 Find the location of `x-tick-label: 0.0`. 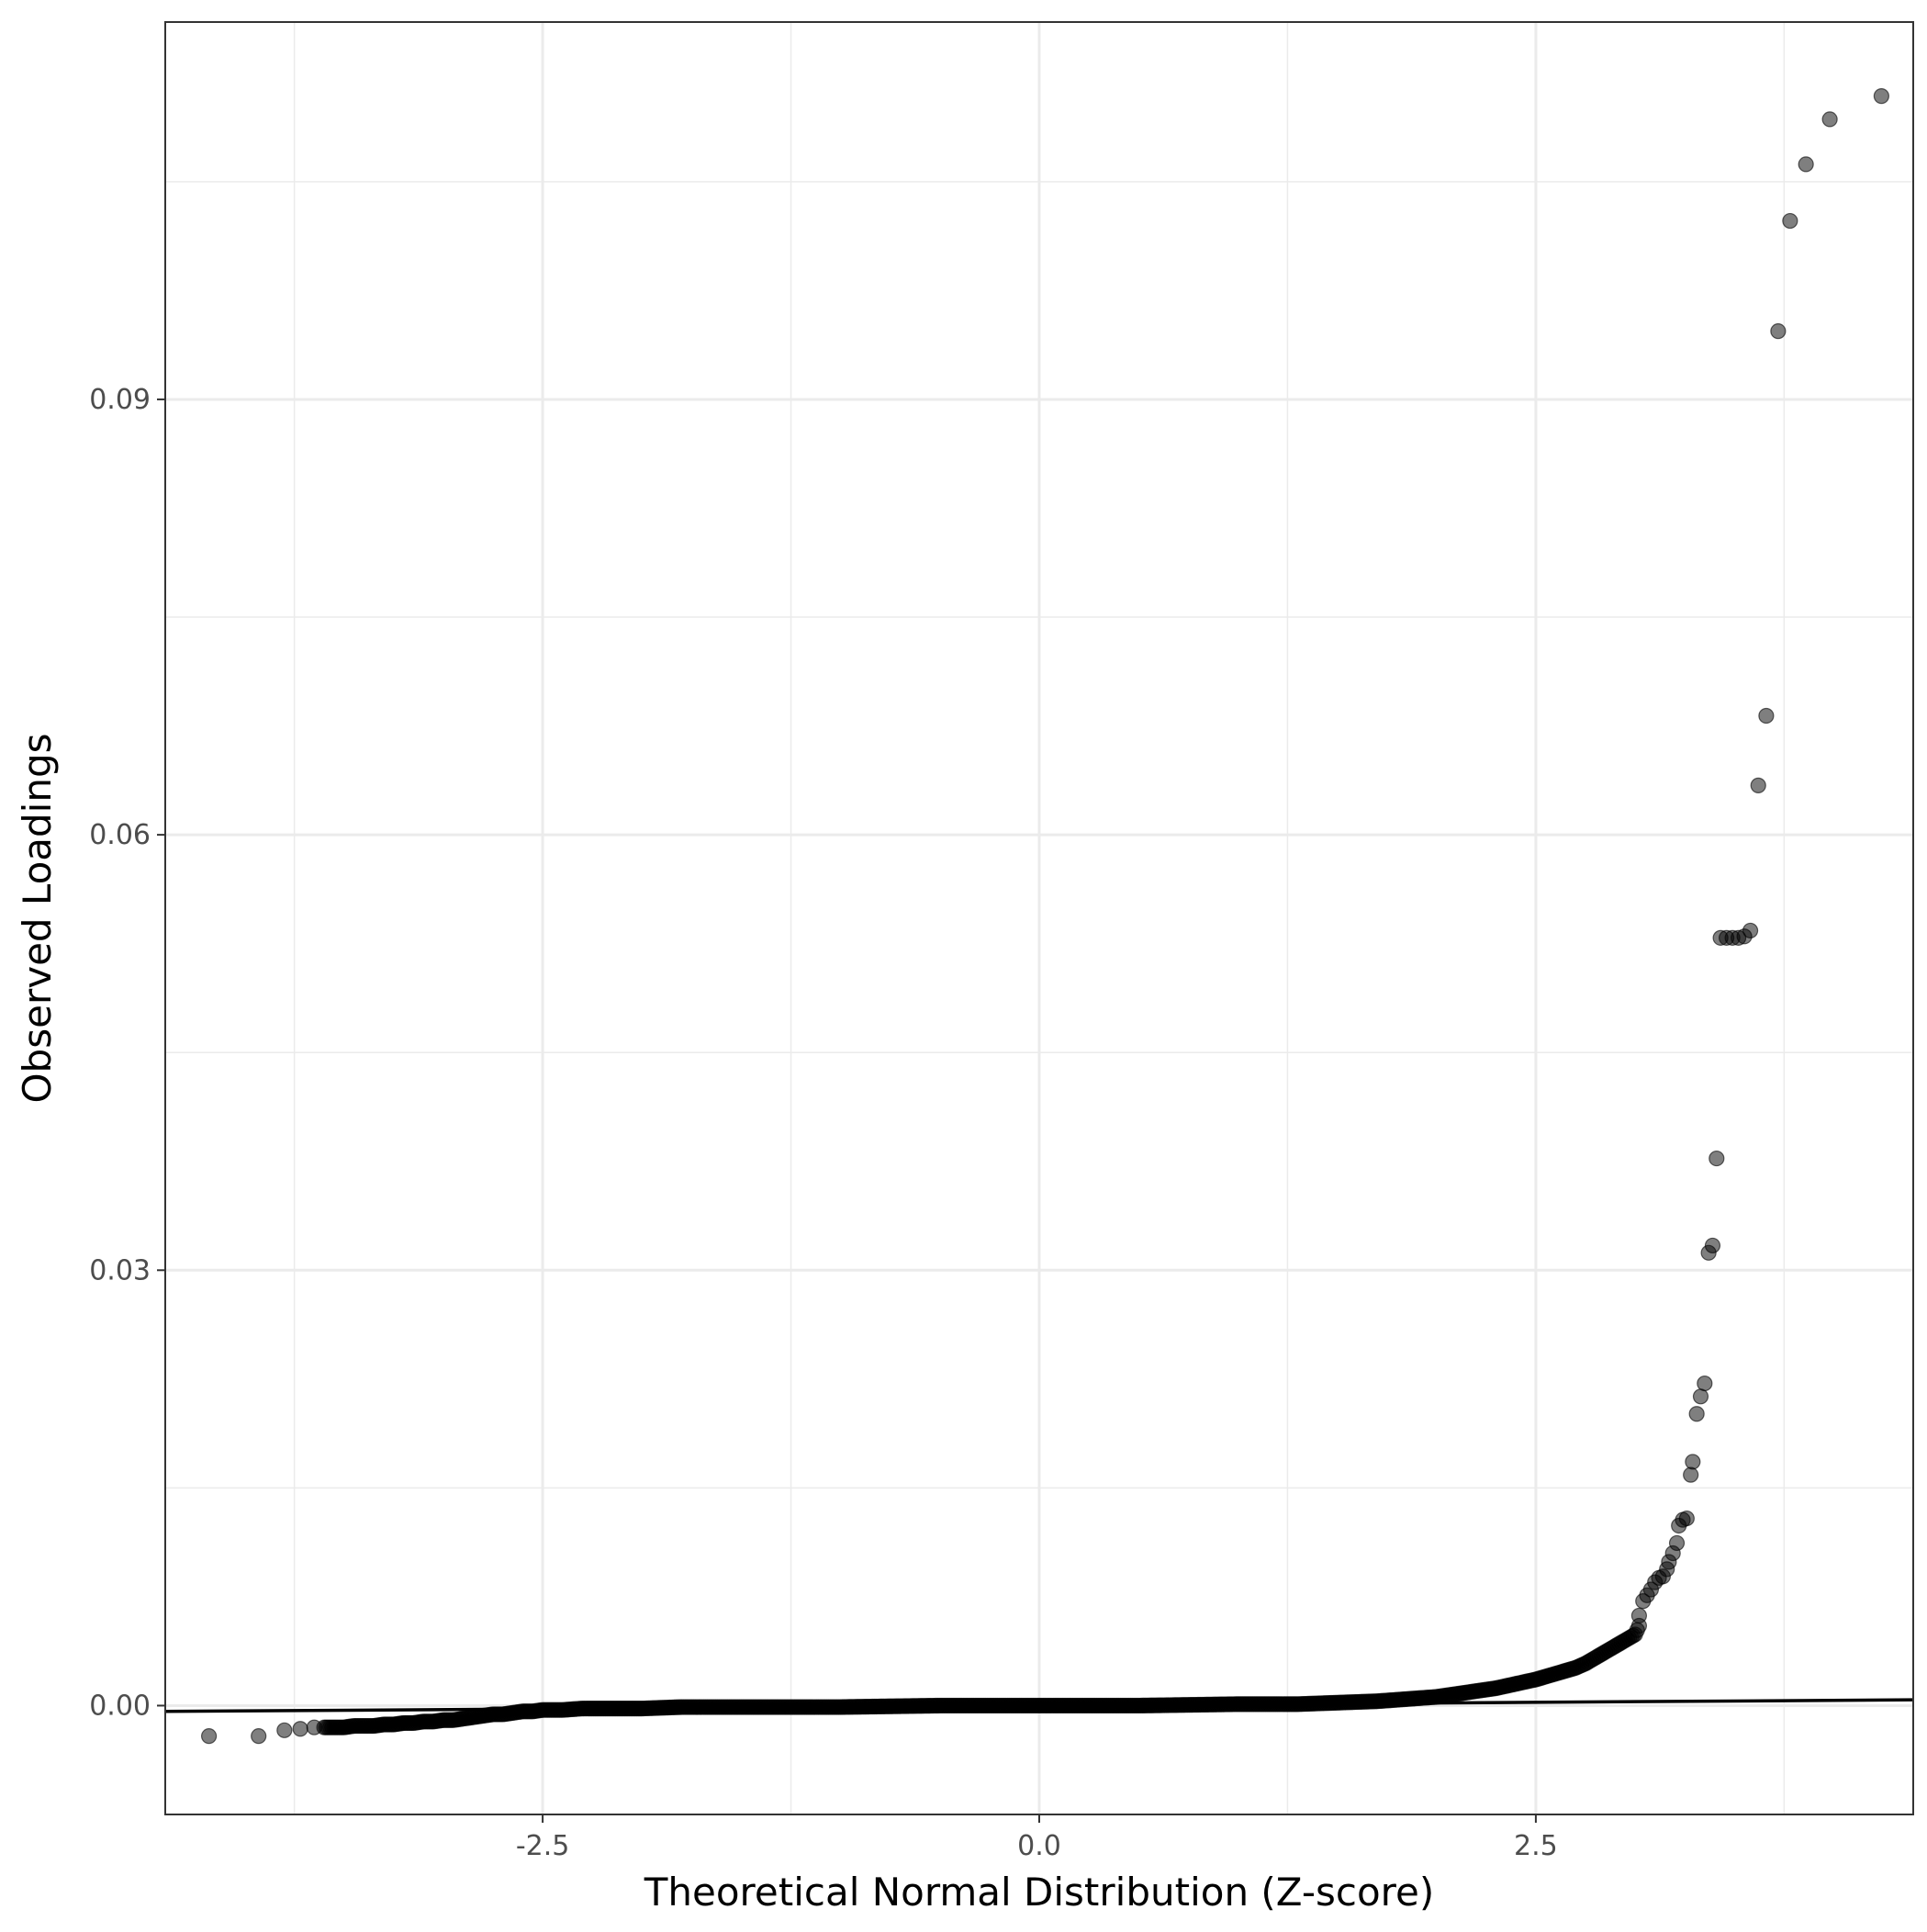

x-tick-label: 0.0 is located at coordinates (1039, 1846).